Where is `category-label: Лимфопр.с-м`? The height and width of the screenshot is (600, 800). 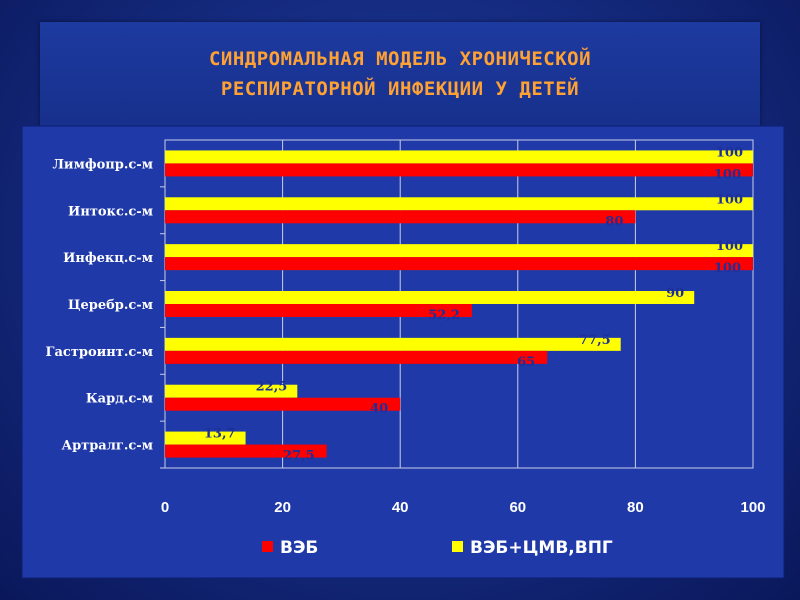
category-label: Лимфопр.с-м is located at coordinates (102, 164).